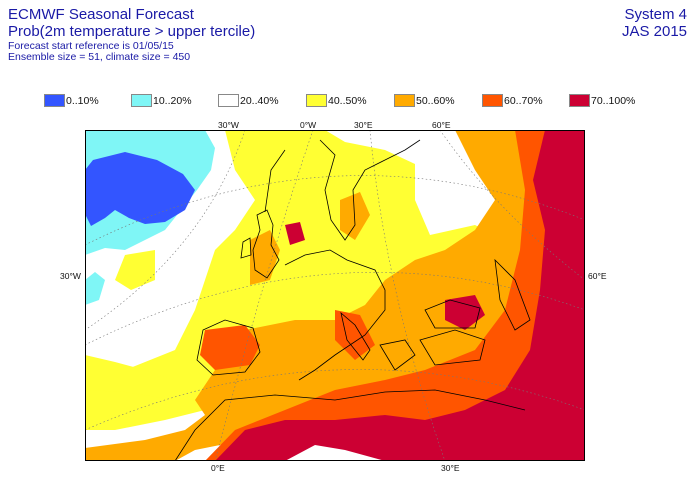 The height and width of the screenshot is (480, 697). What do you see at coordinates (132, 31) in the screenshot?
I see `subtitle: Prob(2m temperature > upper tercile)` at bounding box center [132, 31].